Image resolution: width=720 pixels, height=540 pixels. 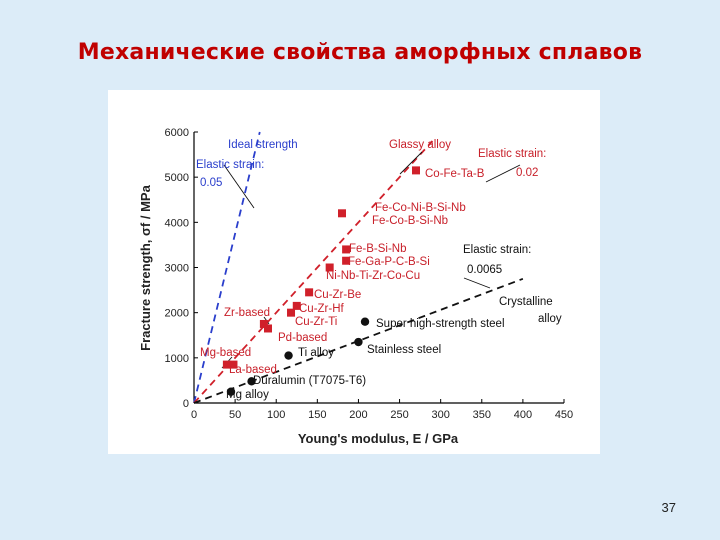 What do you see at coordinates (378, 249) in the screenshot?
I see `label-fe-b-si-nb: Fe-B-Si-Nb` at bounding box center [378, 249].